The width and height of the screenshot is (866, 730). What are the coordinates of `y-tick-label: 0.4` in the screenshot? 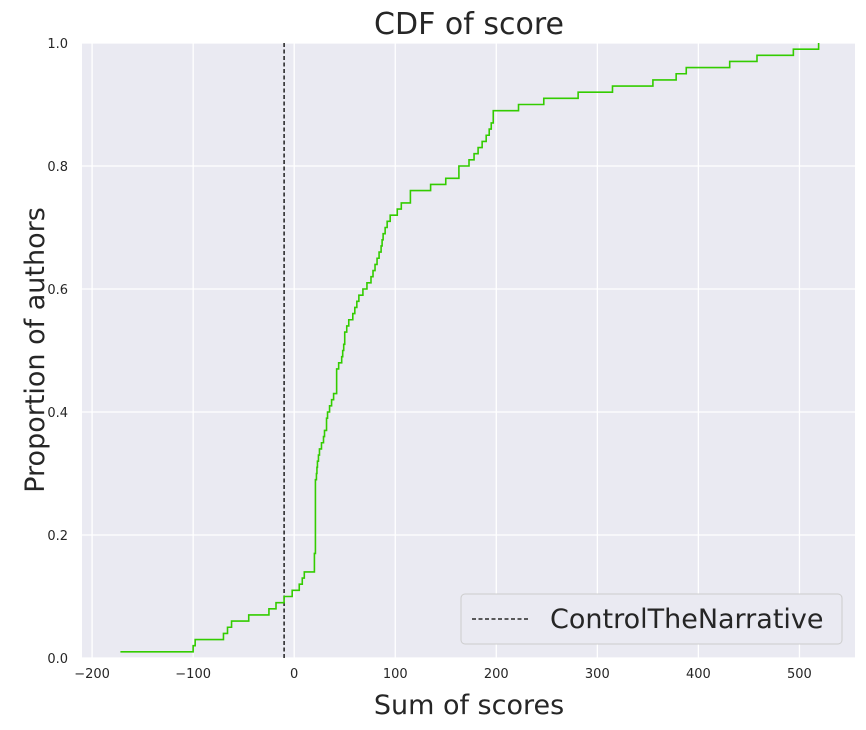 It's located at (57, 413).